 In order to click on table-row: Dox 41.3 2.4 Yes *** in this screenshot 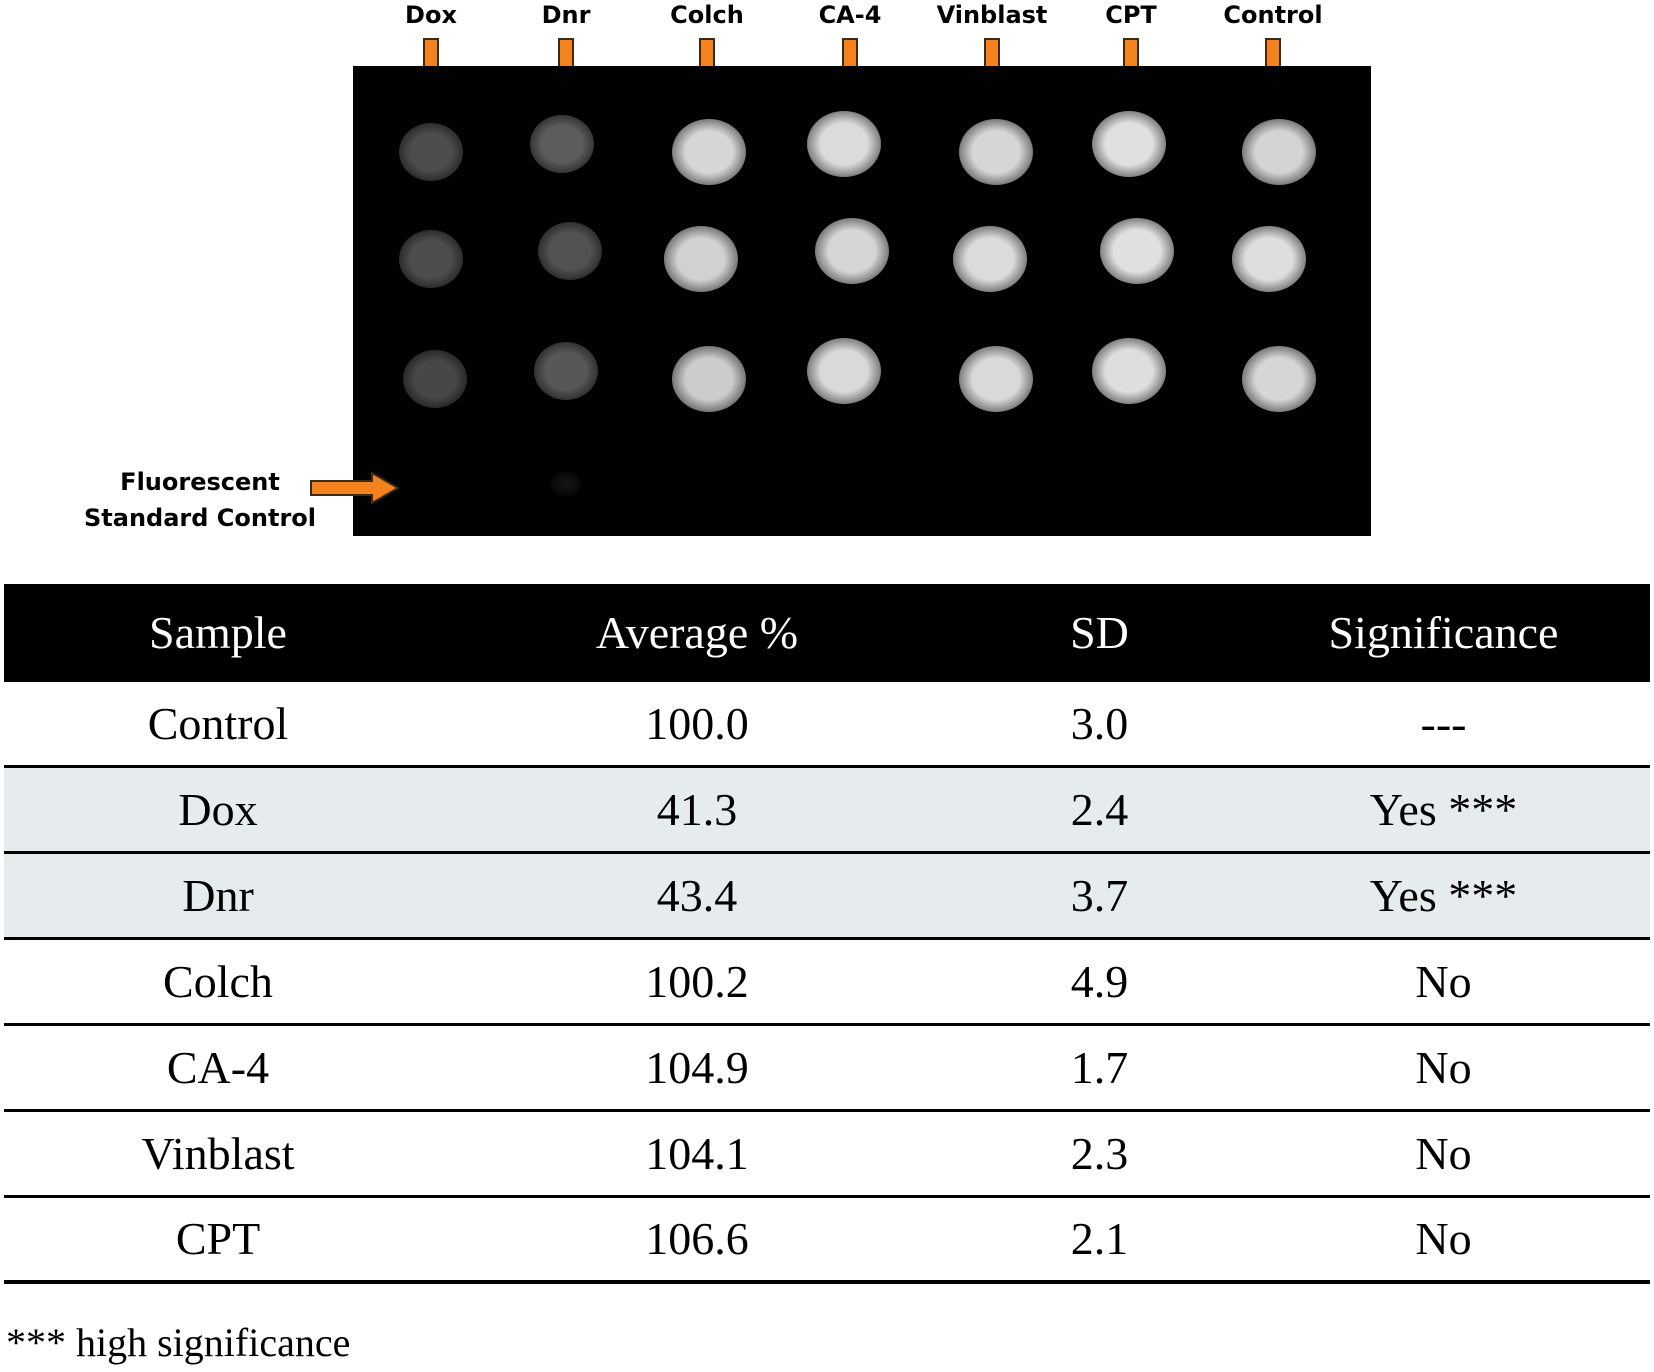, I will do `click(827, 811)`.